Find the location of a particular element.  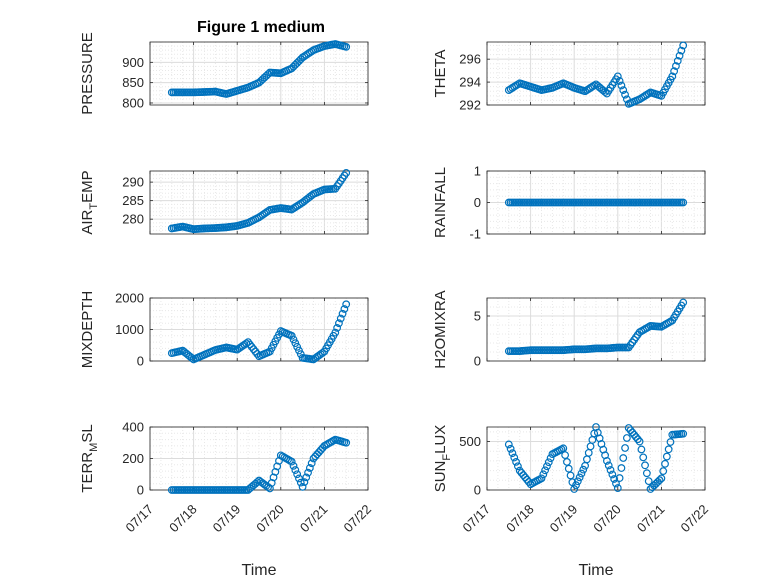

y-label-rest: EMP is located at coordinates (87, 186).